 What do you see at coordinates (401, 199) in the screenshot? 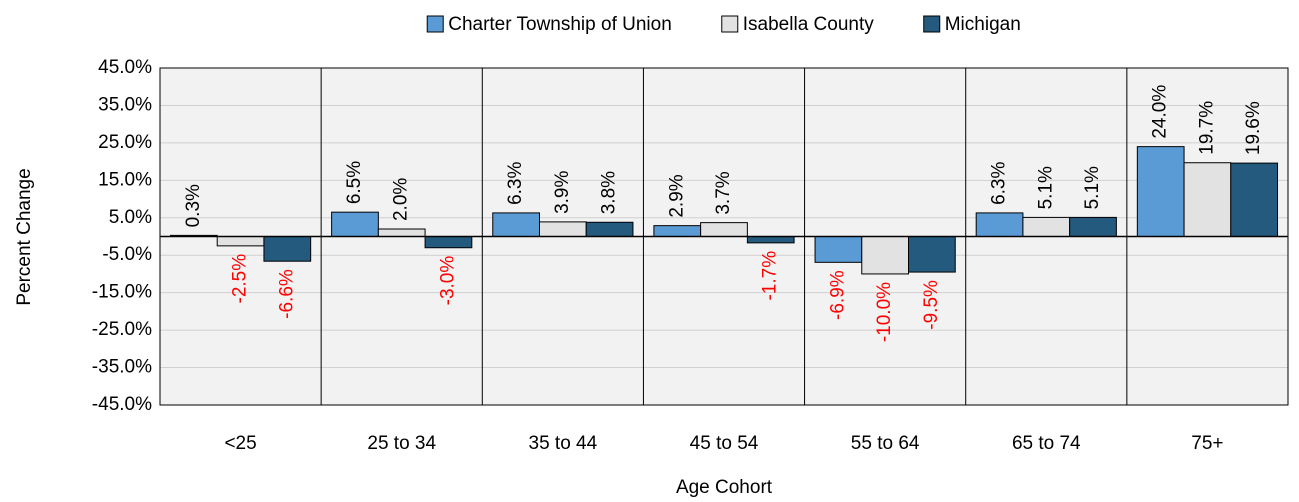
I see `data-label: 2.0%` at bounding box center [401, 199].